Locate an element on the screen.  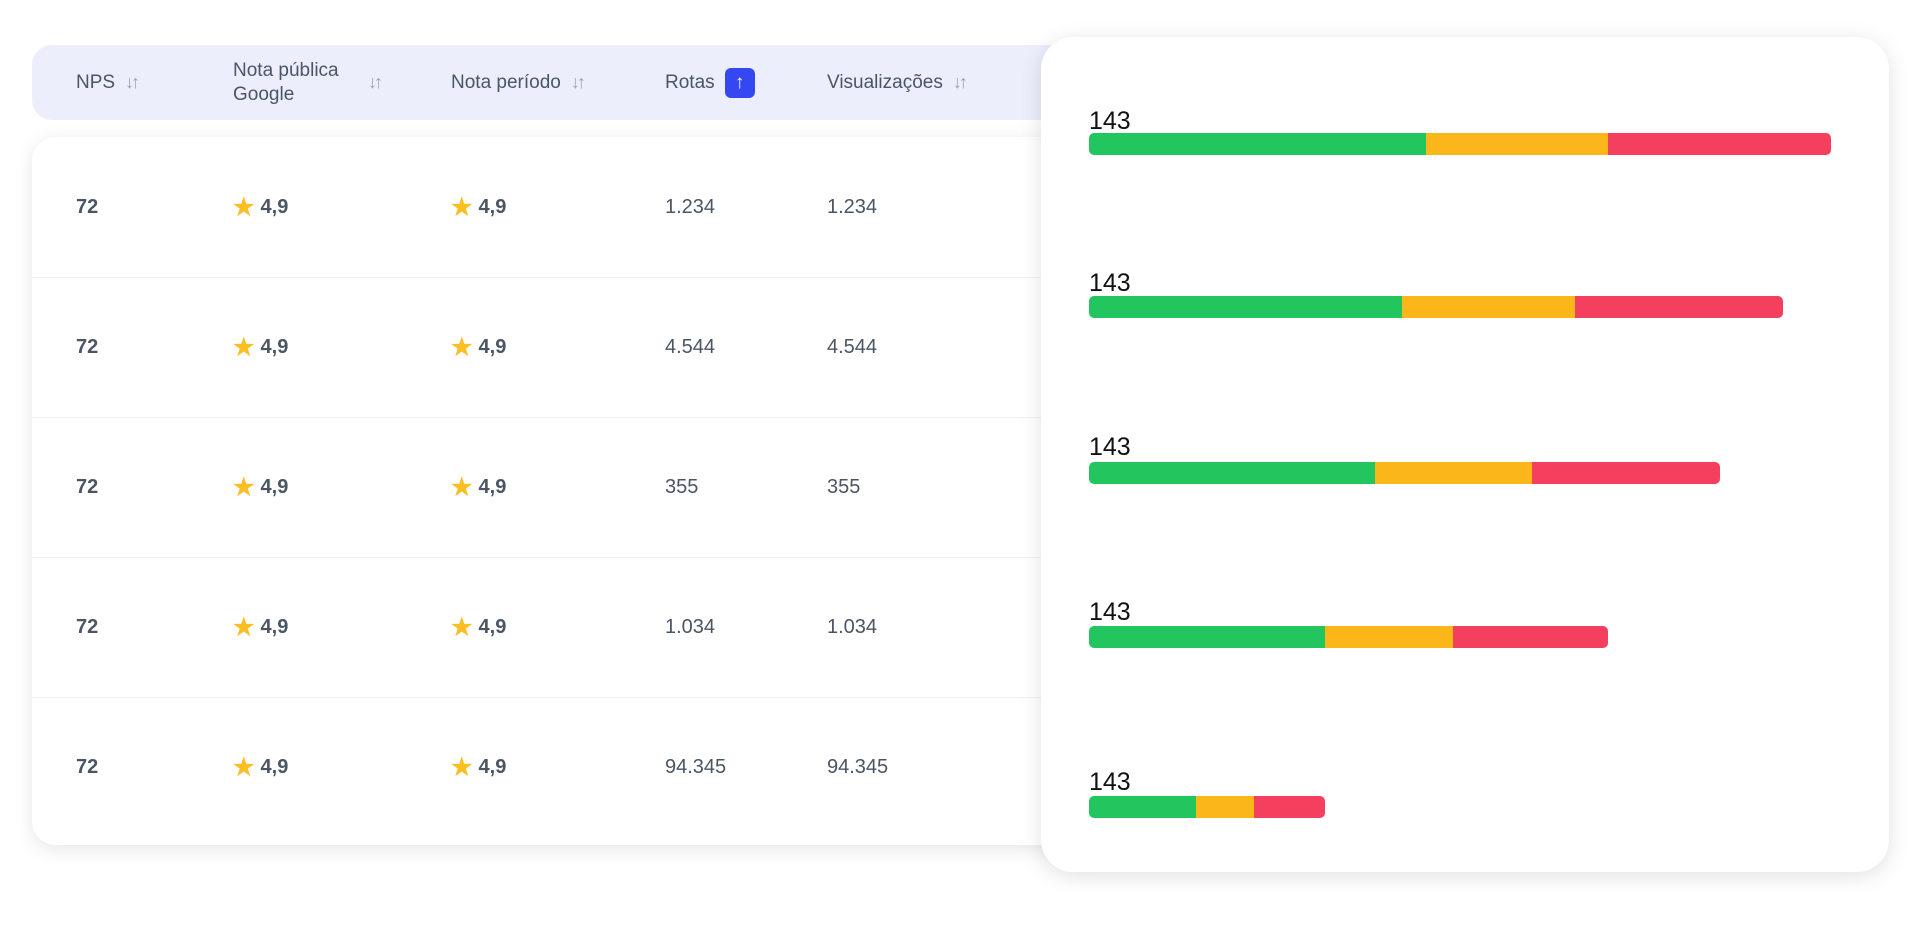
cell-rotas: 1.234 is located at coordinates (690, 207).